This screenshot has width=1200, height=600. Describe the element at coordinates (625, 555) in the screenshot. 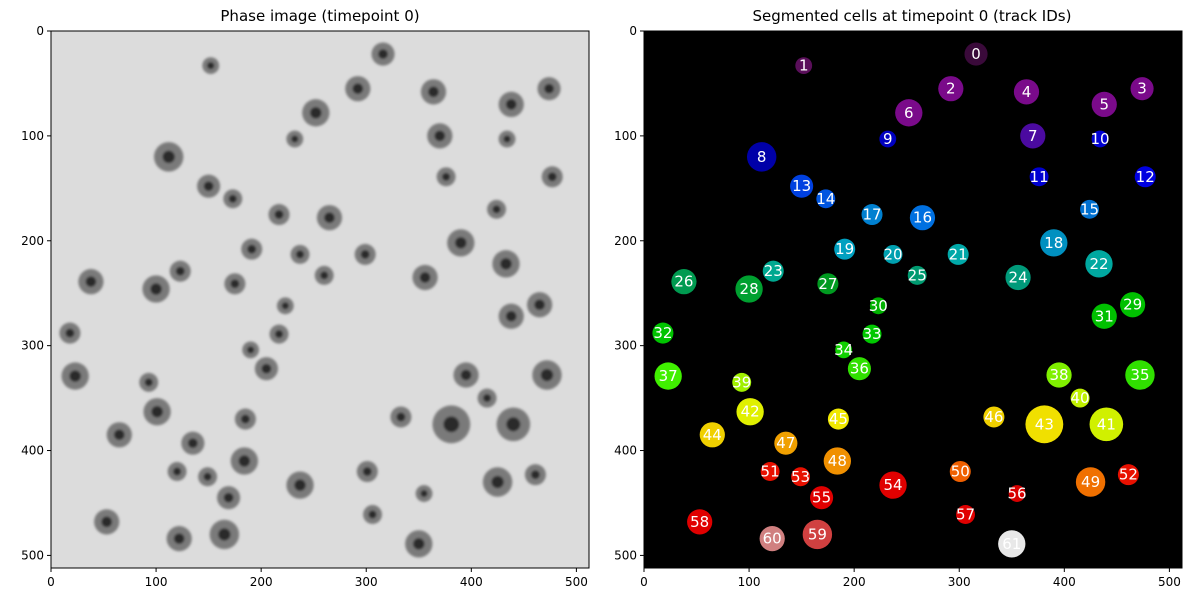

I see `y-tick-label: 500` at that location.